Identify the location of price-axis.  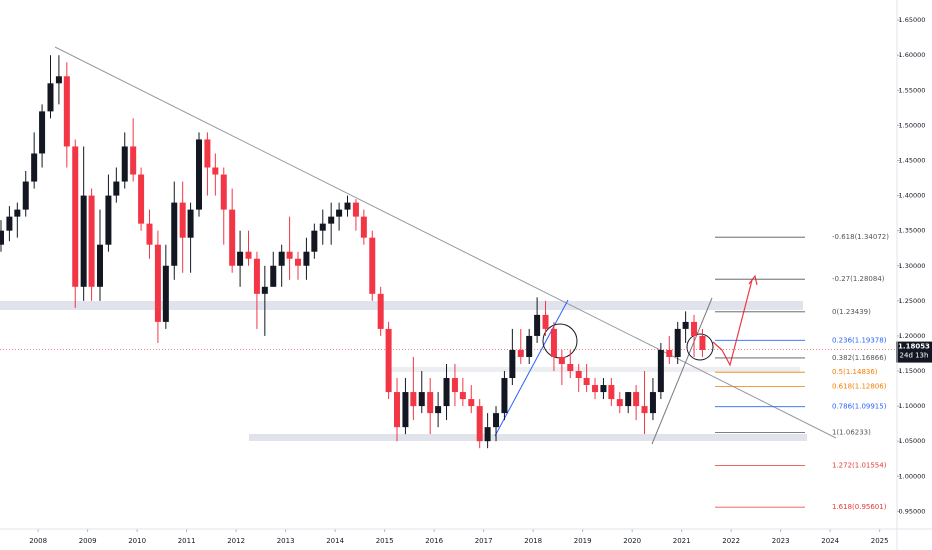
(914, 275).